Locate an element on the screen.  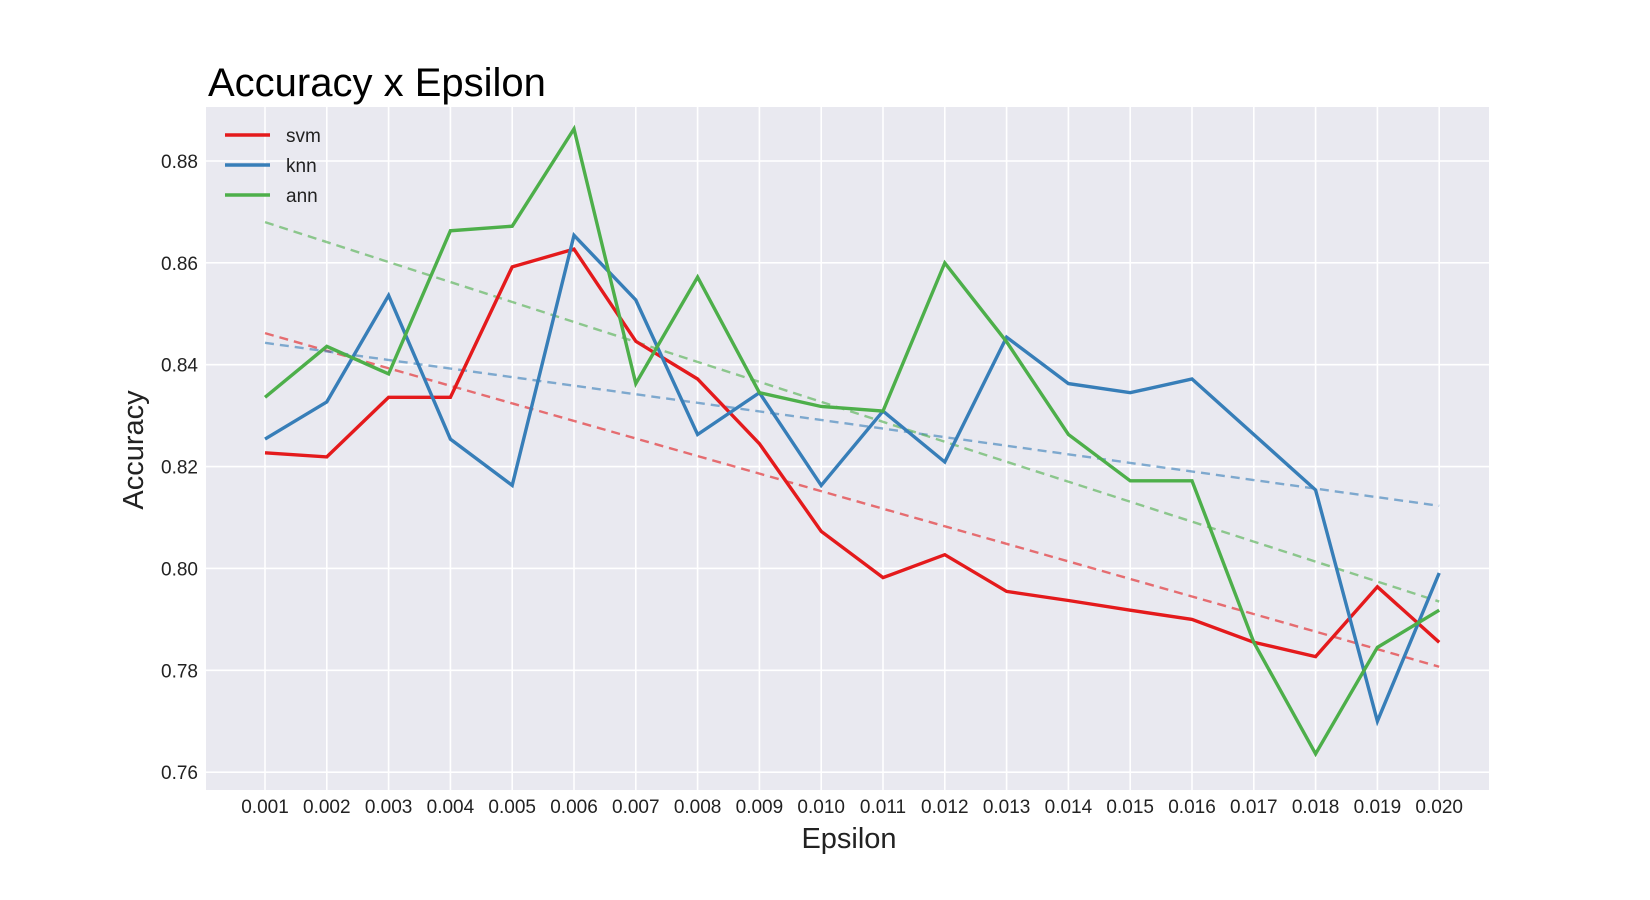
y-axis-label: Accuracy is located at coordinates (134, 450).